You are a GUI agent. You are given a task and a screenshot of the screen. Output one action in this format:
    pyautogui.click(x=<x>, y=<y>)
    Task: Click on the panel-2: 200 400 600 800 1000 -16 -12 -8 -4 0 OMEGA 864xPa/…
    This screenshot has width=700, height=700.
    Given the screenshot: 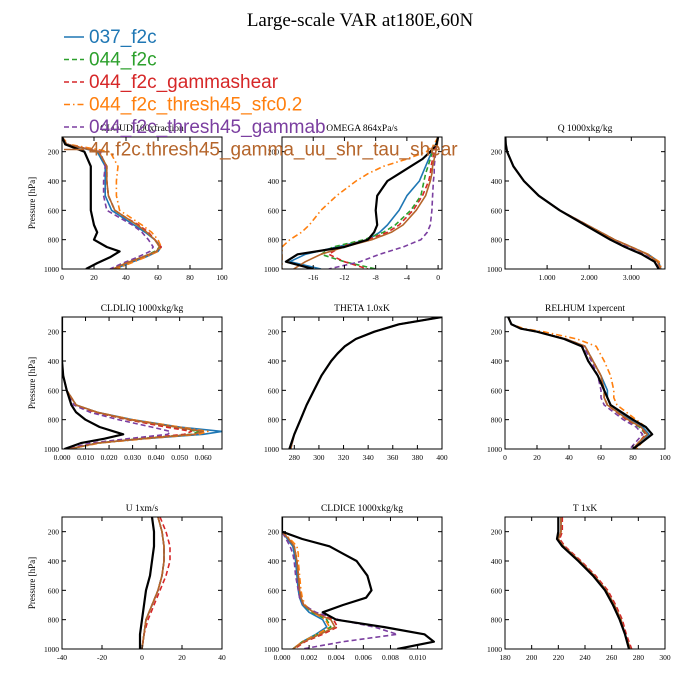 What is the action you would take?
    pyautogui.click(x=353, y=203)
    